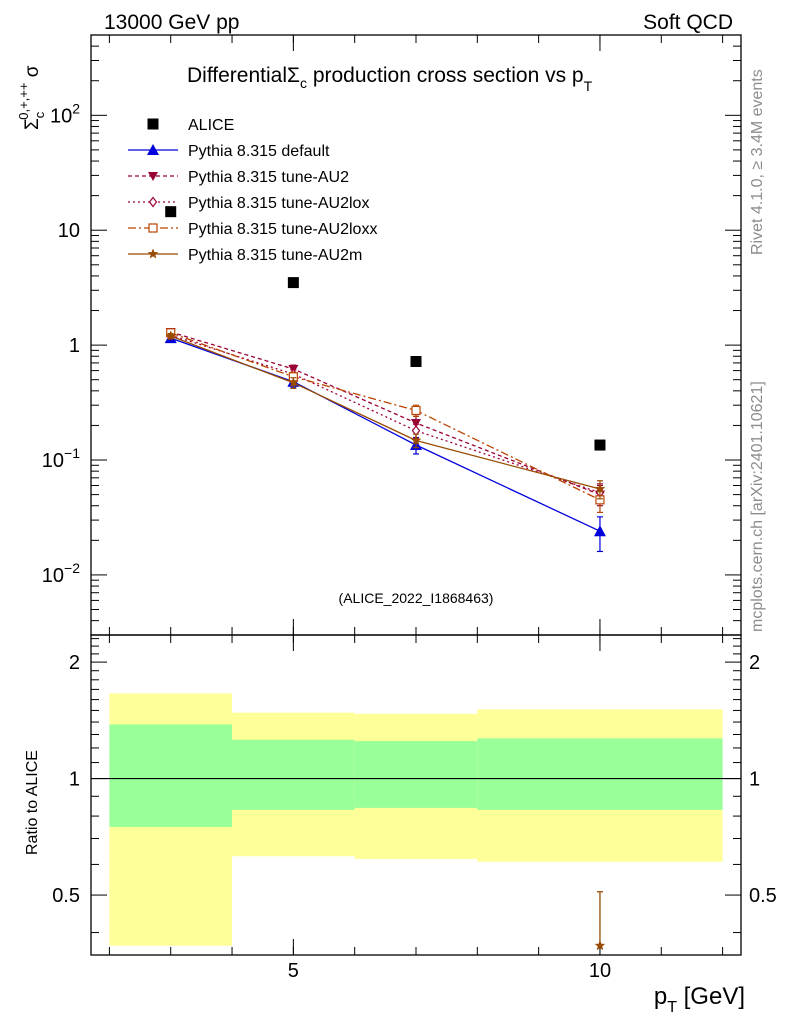 The height and width of the screenshot is (1024, 786). What do you see at coordinates (153, 176) in the screenshot?
I see `legend-marker-au2` at bounding box center [153, 176].